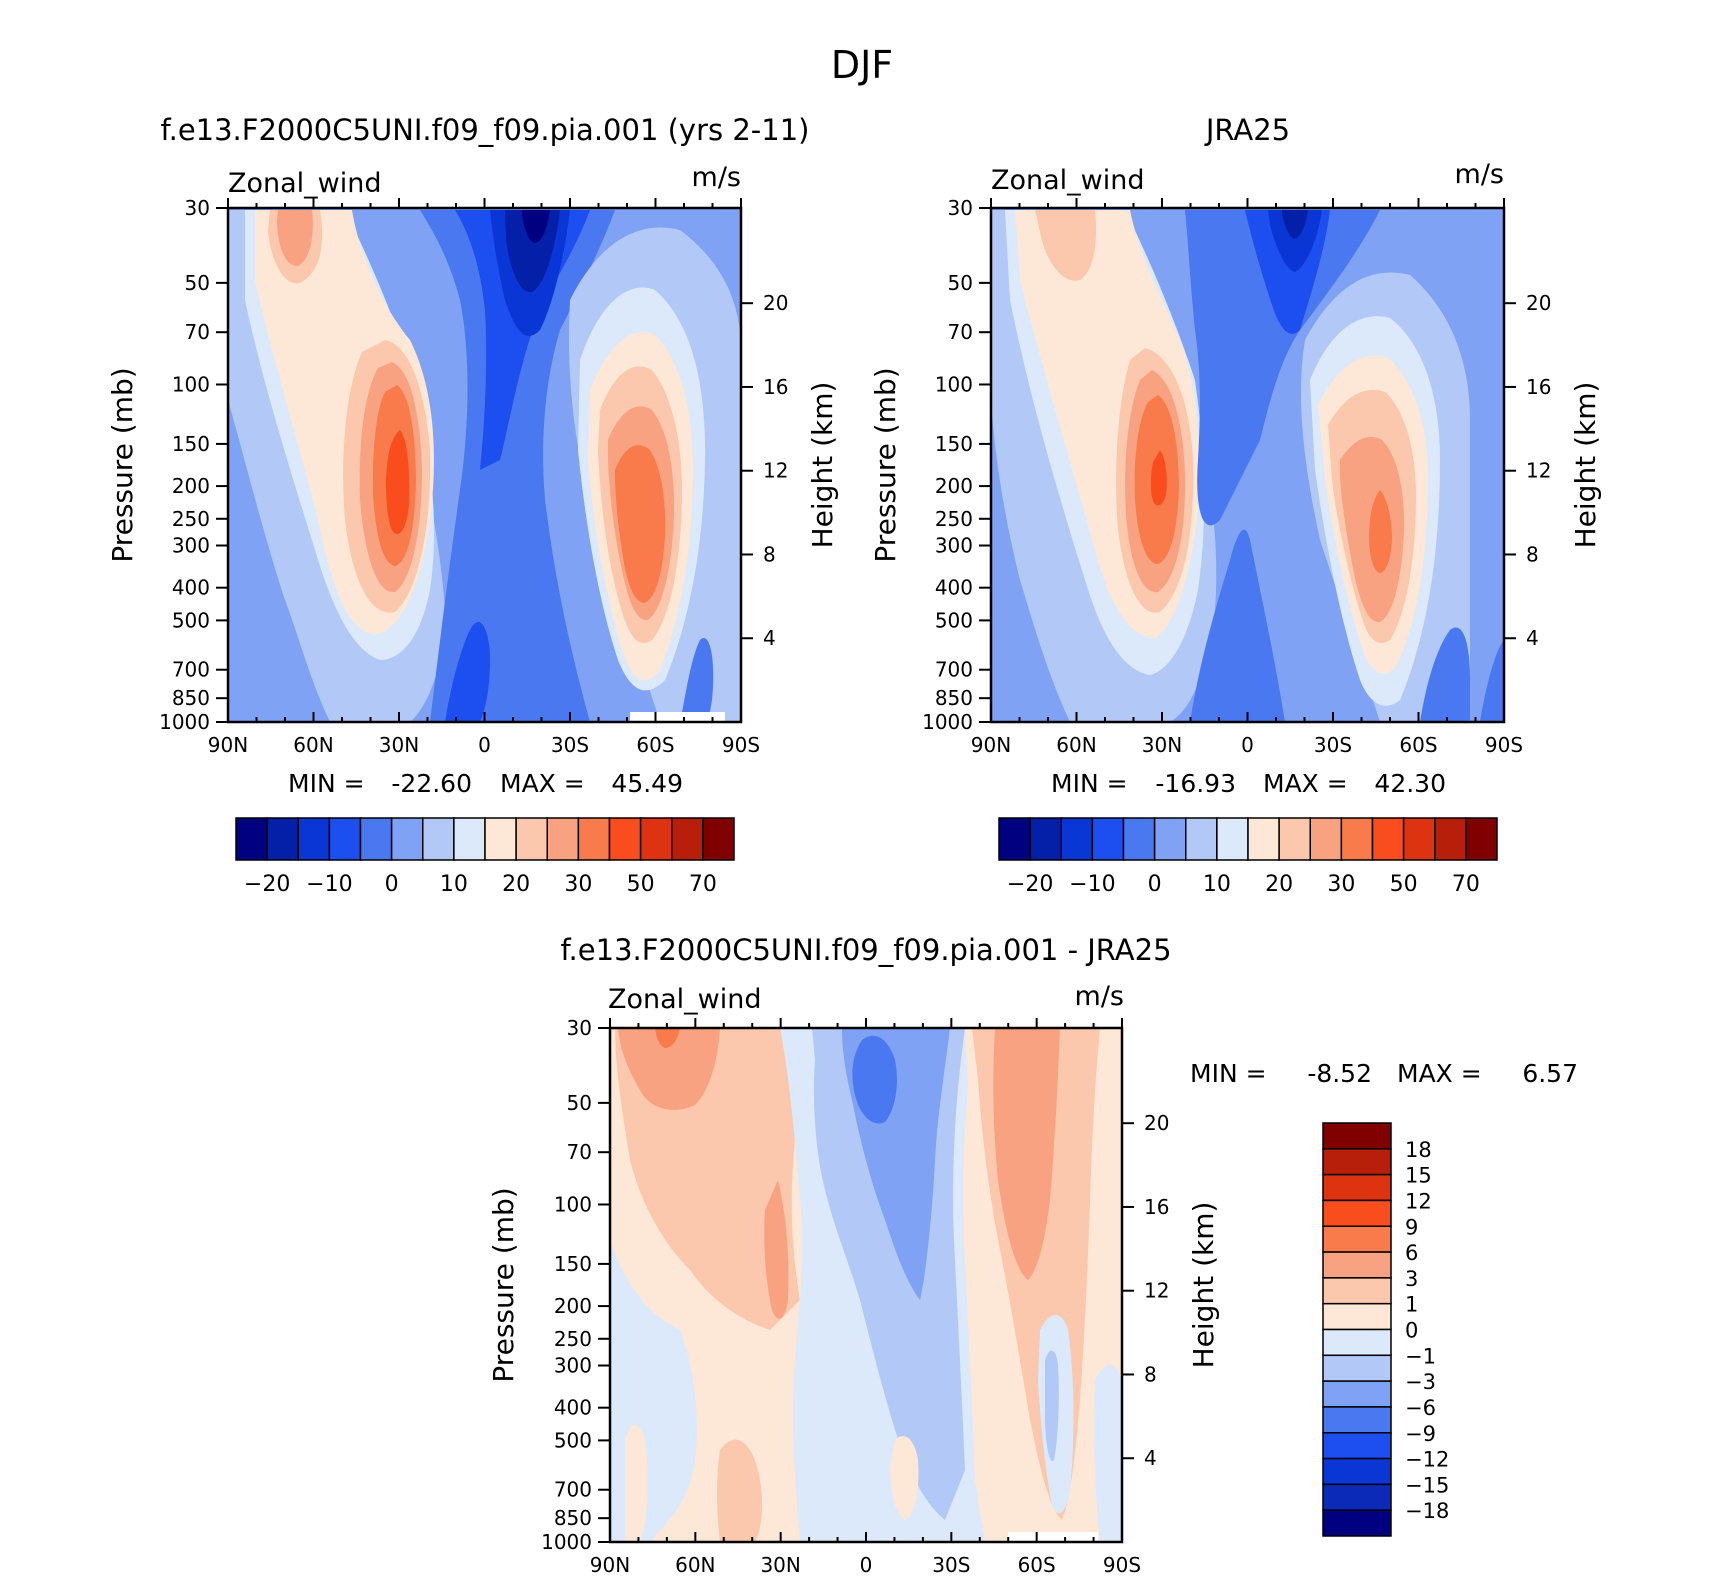 The image size is (1710, 1576). I want to click on model-min-value: -22.60, so click(431, 783).